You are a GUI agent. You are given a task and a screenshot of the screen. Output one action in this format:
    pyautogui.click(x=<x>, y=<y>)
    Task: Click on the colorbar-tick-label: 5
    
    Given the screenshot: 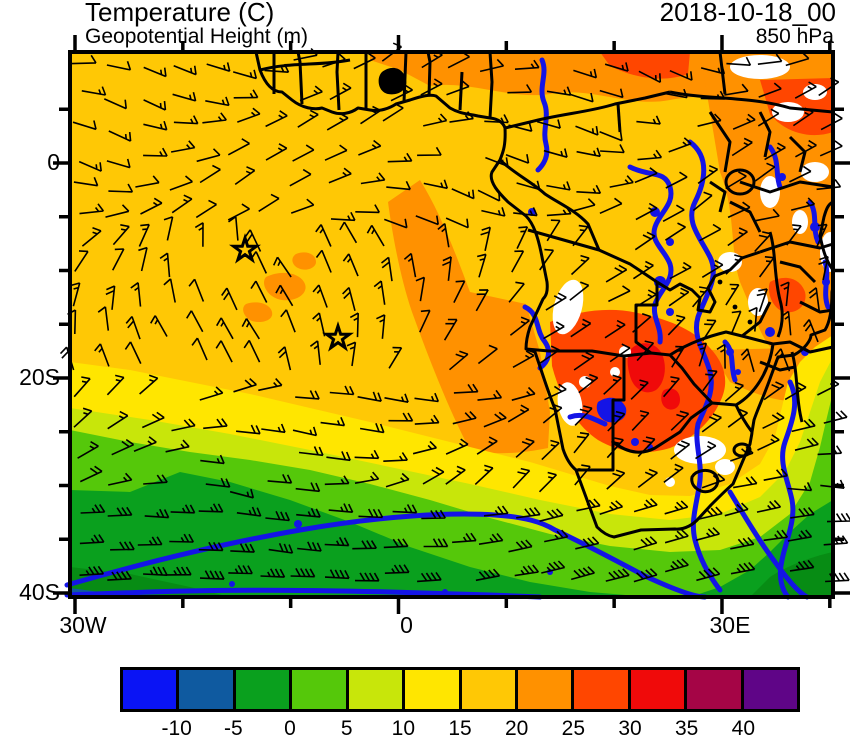 What is the action you would take?
    pyautogui.click(x=346, y=728)
    